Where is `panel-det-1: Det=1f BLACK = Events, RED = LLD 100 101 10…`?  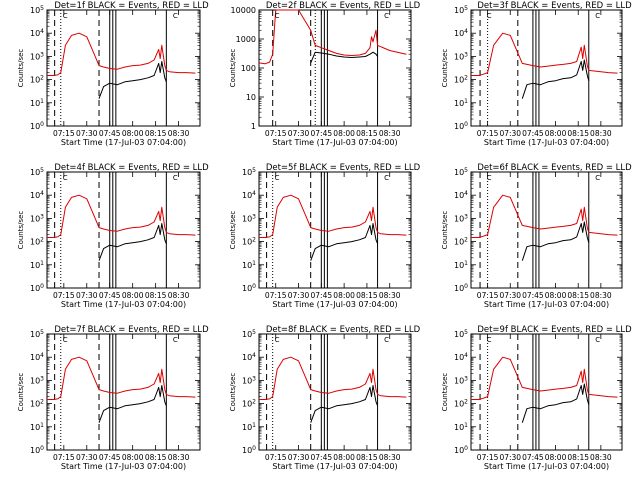
panel-det-1: Det=1f BLACK = Events, RED = LLD 100 101 10… is located at coordinates (113, 74).